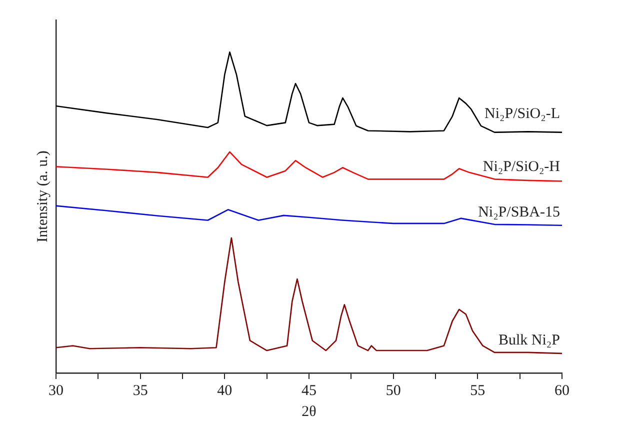 Image resolution: width=620 pixels, height=433 pixels. Describe the element at coordinates (478, 390) in the screenshot. I see `x-tick-label: 55` at that location.